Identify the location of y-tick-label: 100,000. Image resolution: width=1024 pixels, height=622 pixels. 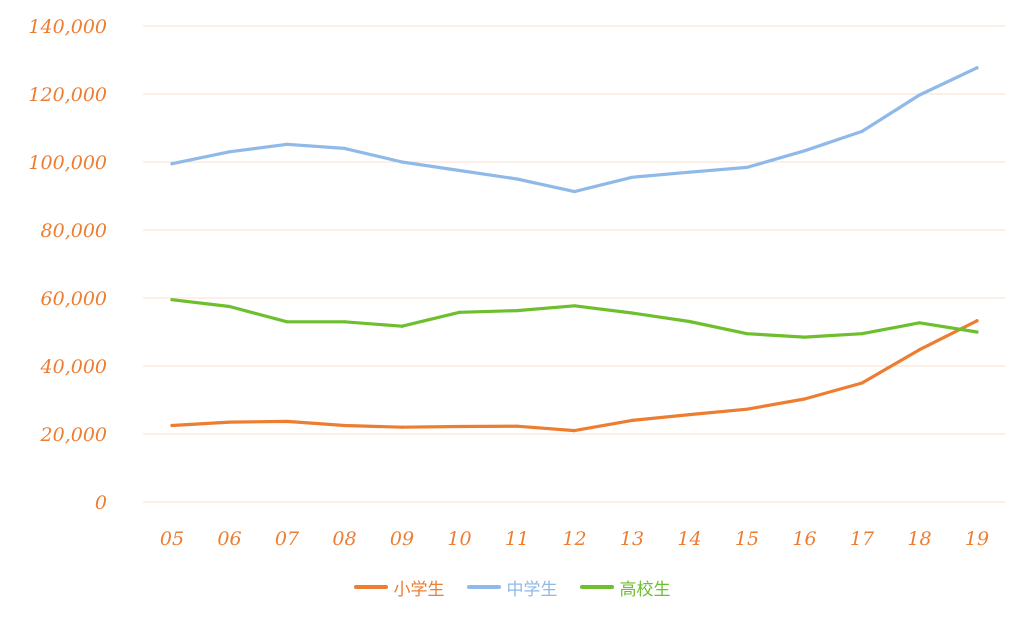
(67, 163).